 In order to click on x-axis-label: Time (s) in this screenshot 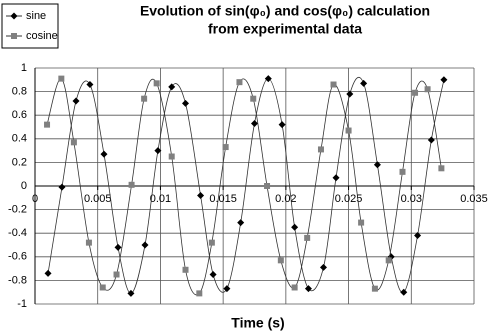, I will do `click(257, 323)`.